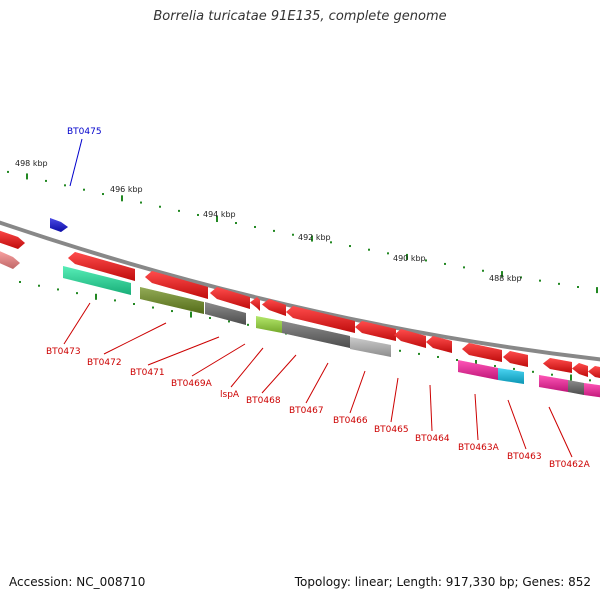  I want to click on gene-label-bt0463a: BT0463A, so click(479, 448).